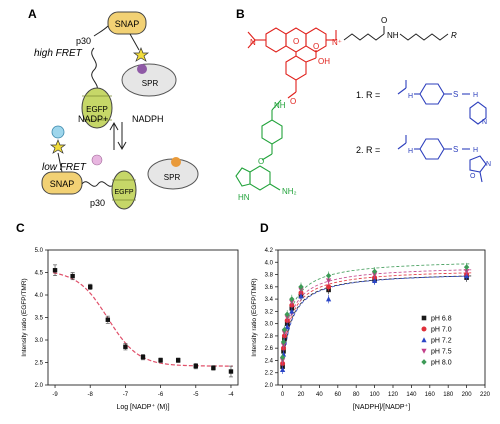 Image resolution: width=500 pixels, height=424 pixels. What do you see at coordinates (441, 330) in the screenshot?
I see `legend-label: pH 7.0` at bounding box center [441, 330].